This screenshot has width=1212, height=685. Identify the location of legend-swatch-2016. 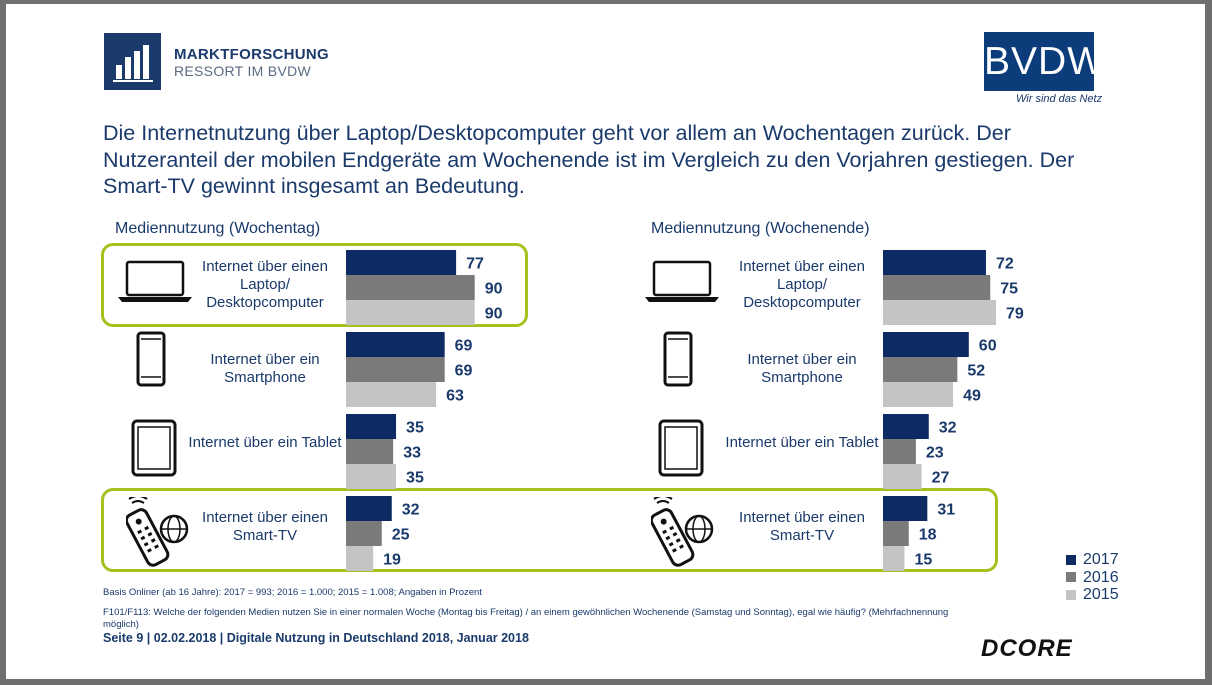
(1071, 577).